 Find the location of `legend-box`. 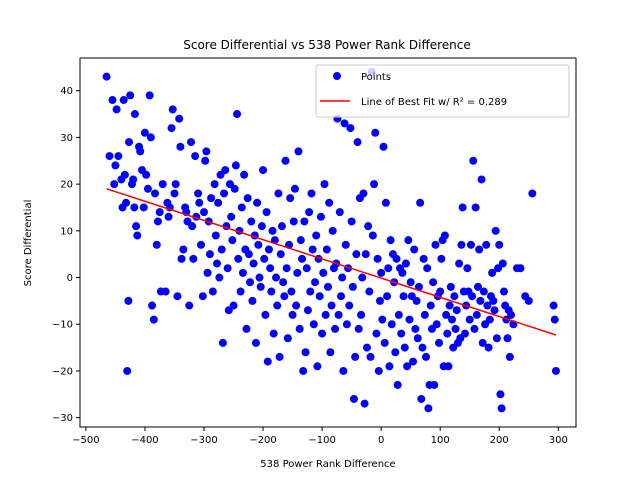

legend-box is located at coordinates (442, 91).